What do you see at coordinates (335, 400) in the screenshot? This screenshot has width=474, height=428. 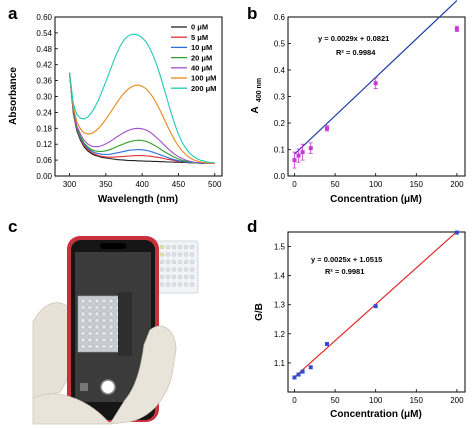 I see `chart-d-x-tick-label: 50` at bounding box center [335, 400].